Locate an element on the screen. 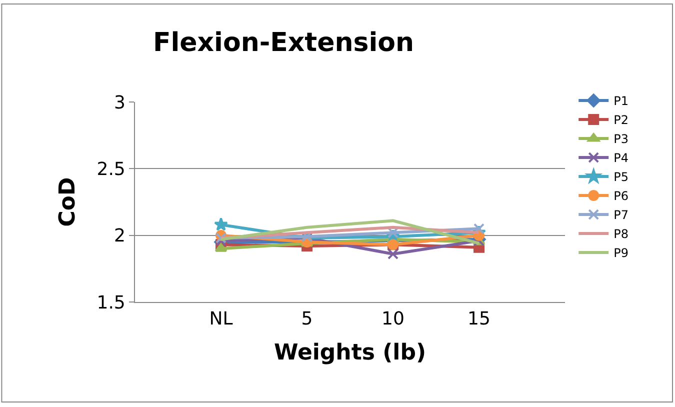 This screenshot has width=675, height=407. y-axis-title: CoD is located at coordinates (68, 202).